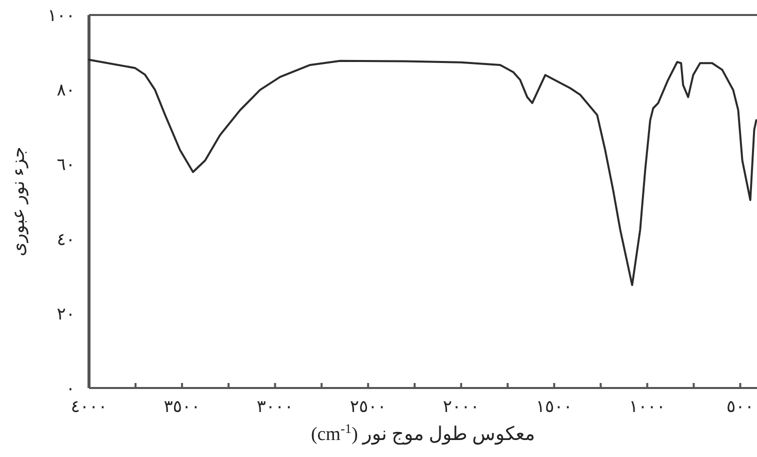 The image size is (757, 457). I want to click on y-tick-label: ٦٠, so click(65, 164).